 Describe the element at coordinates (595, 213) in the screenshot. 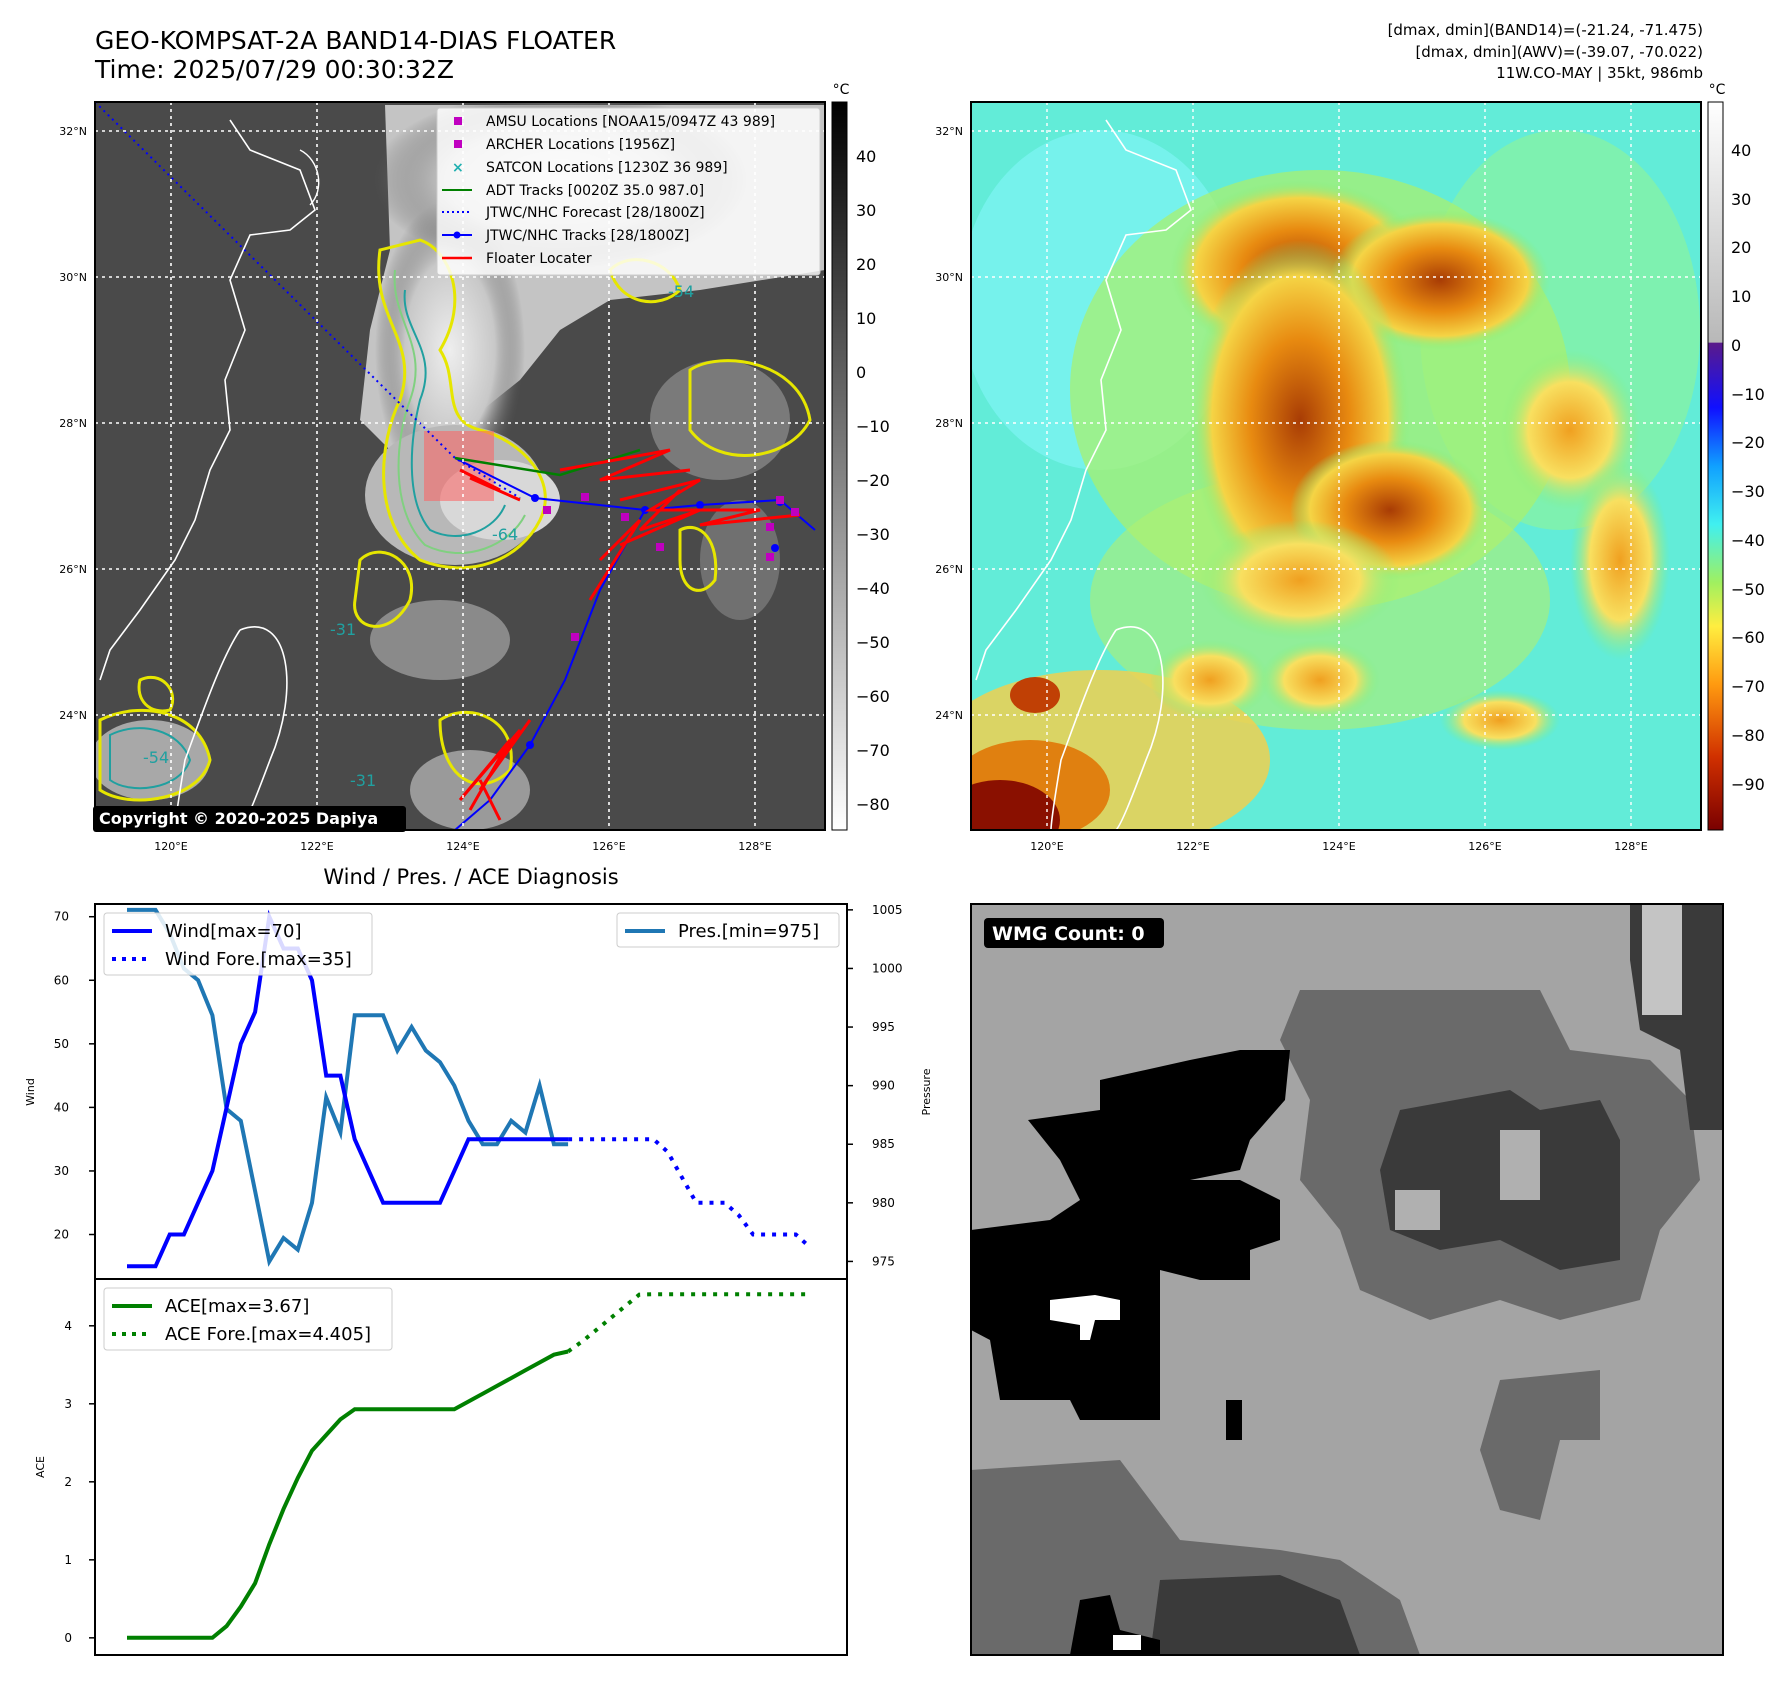

I see `legend-forecast: JTWC/NHC Forecast [28/1800Z]` at that location.